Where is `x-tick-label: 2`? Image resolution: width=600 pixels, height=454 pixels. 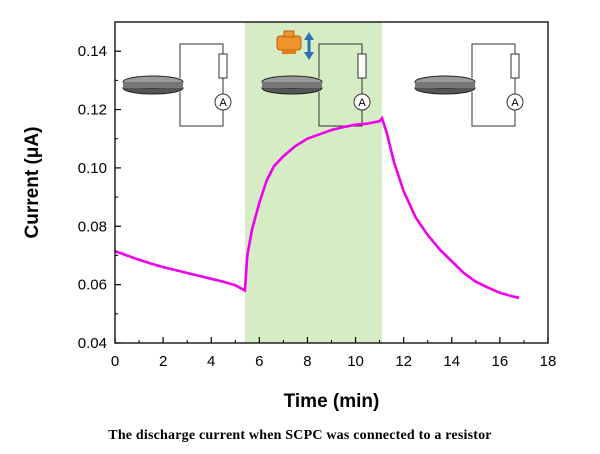 x-tick-label: 2 is located at coordinates (163, 361).